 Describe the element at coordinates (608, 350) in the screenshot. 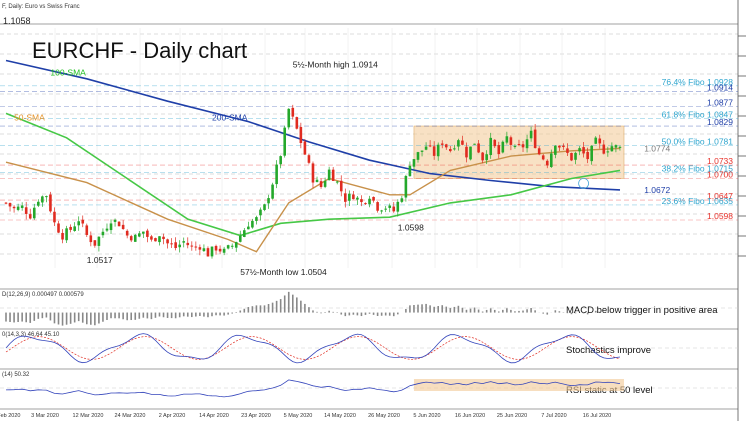

I see `indicator-comment: Stochastics improve` at that location.